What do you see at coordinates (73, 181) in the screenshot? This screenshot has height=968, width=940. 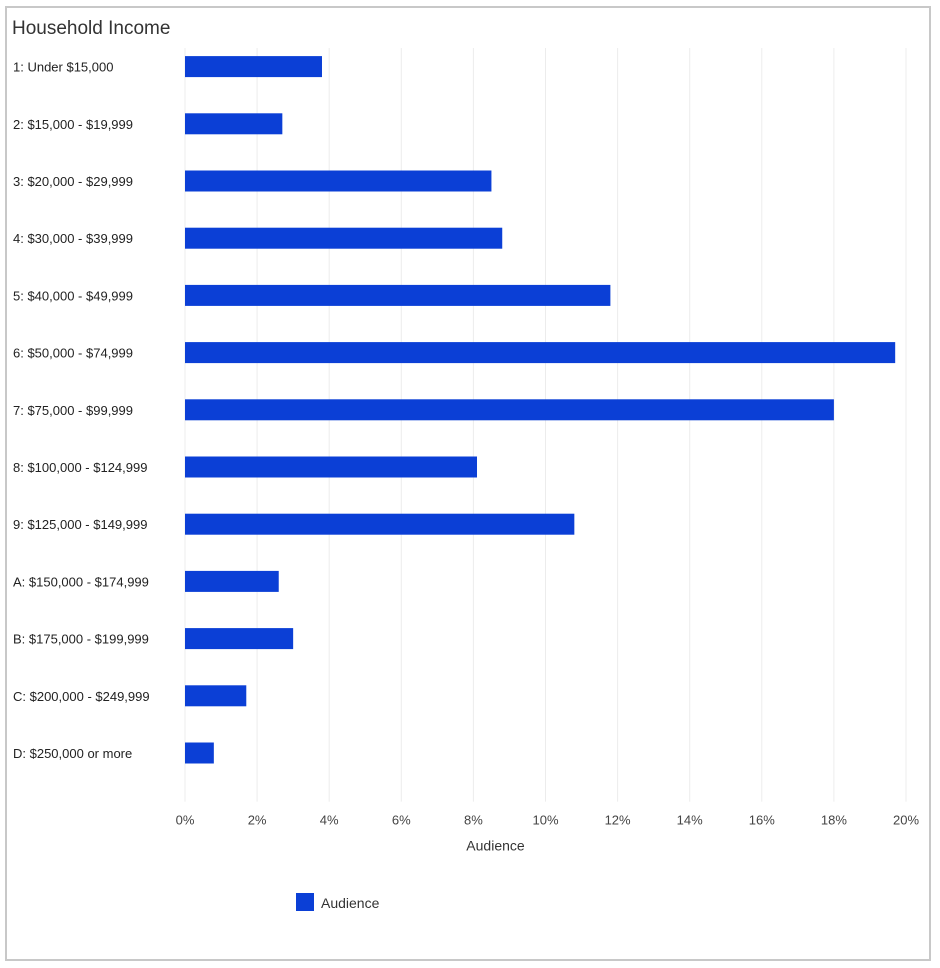 I see `category-label: 3: $20,000 - $29,999` at bounding box center [73, 181].